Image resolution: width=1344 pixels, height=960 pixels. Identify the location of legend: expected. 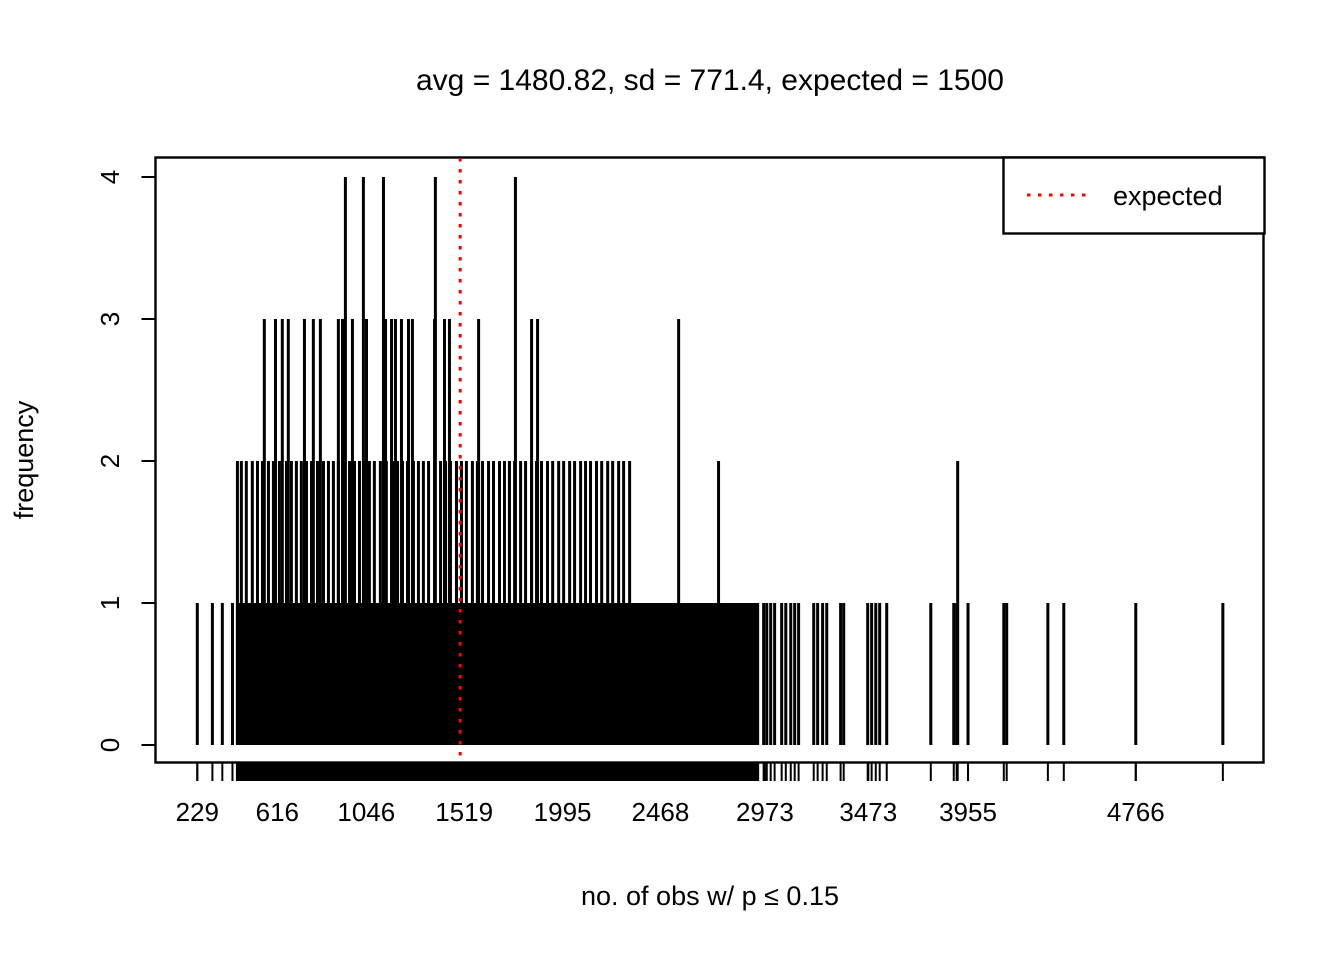
(1134, 195).